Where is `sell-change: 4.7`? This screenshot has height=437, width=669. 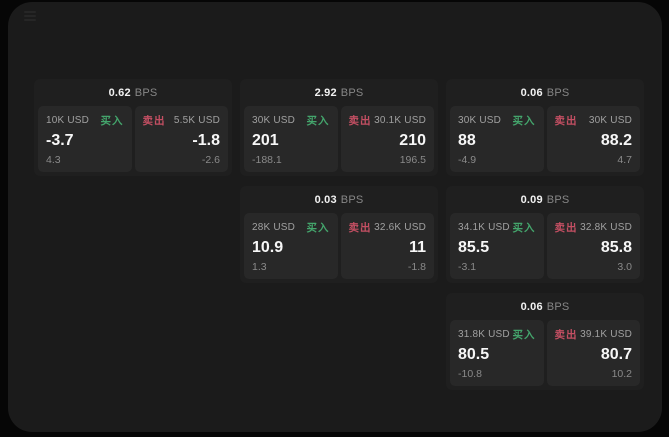 sell-change: 4.7 is located at coordinates (624, 160).